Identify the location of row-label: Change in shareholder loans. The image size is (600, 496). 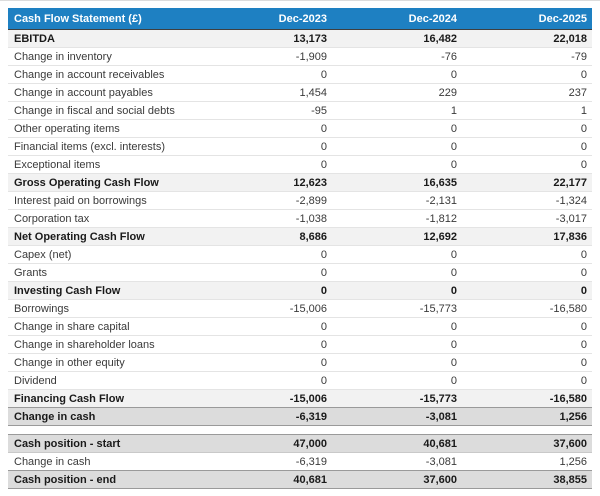
(84, 344).